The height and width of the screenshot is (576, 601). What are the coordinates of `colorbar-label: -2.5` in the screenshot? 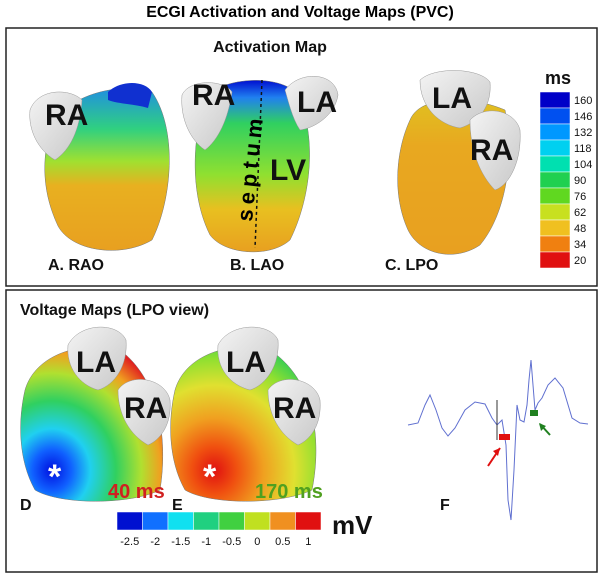 It's located at (129, 542).